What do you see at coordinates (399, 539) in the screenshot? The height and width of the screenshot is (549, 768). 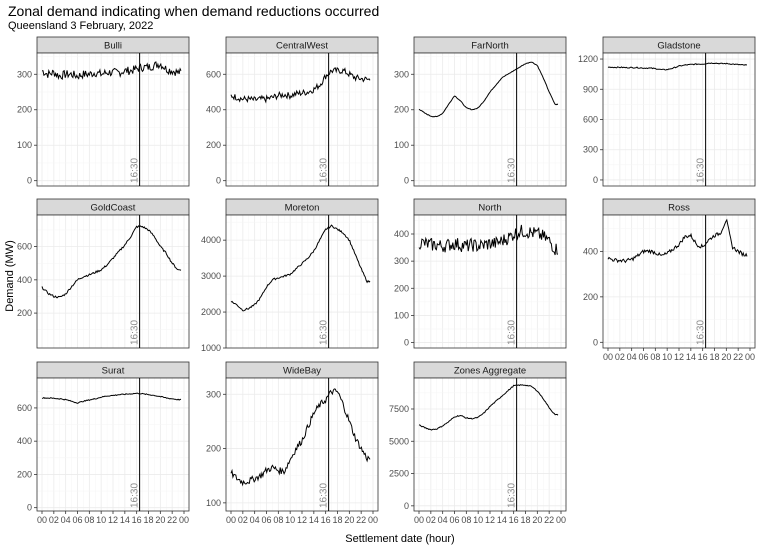 I see `x-axis-title: Settlement date (hour)` at bounding box center [399, 539].